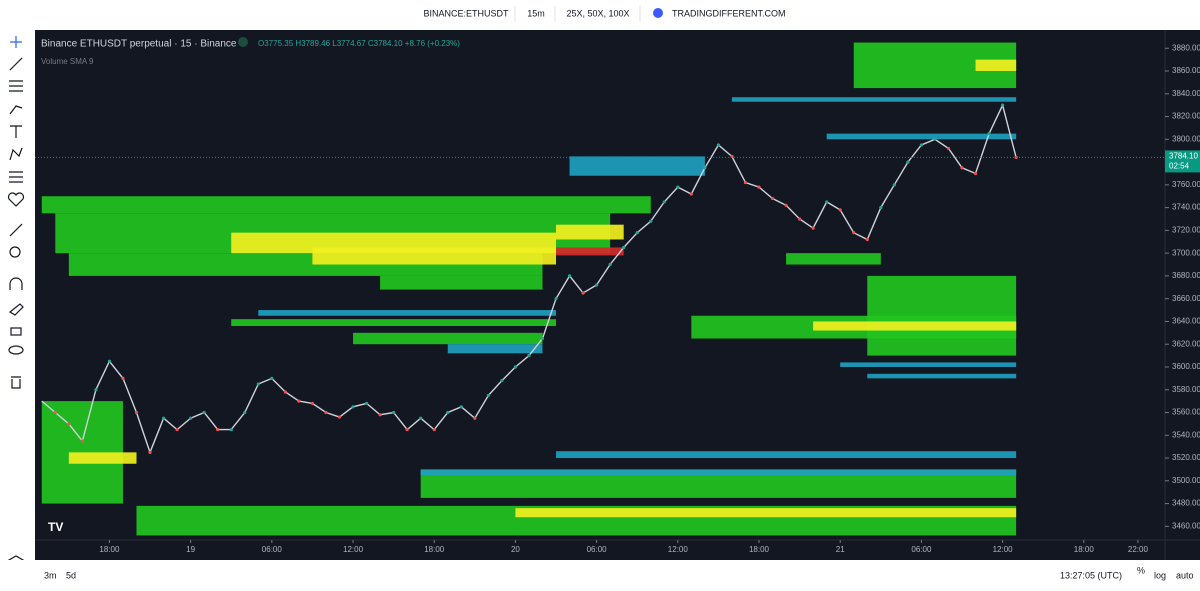 The image size is (1200, 591). I want to click on favorite-tool, so click(16, 199).